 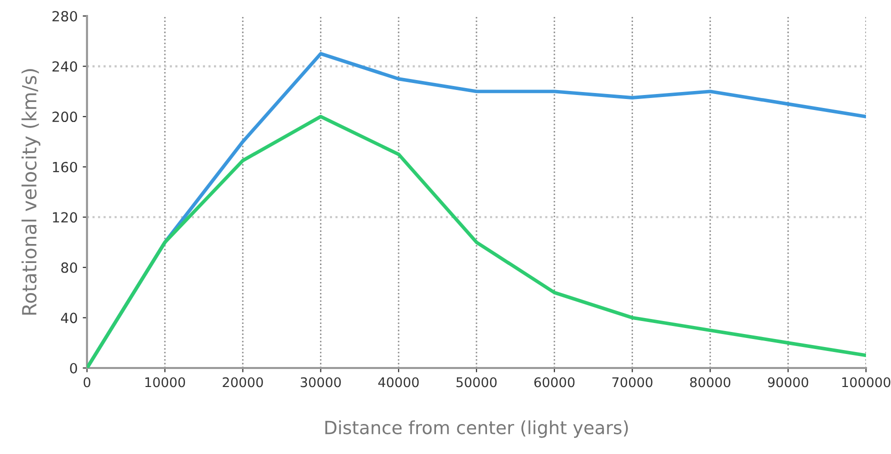 What do you see at coordinates (65, 217) in the screenshot?
I see `y-tick-label: 120` at bounding box center [65, 217].